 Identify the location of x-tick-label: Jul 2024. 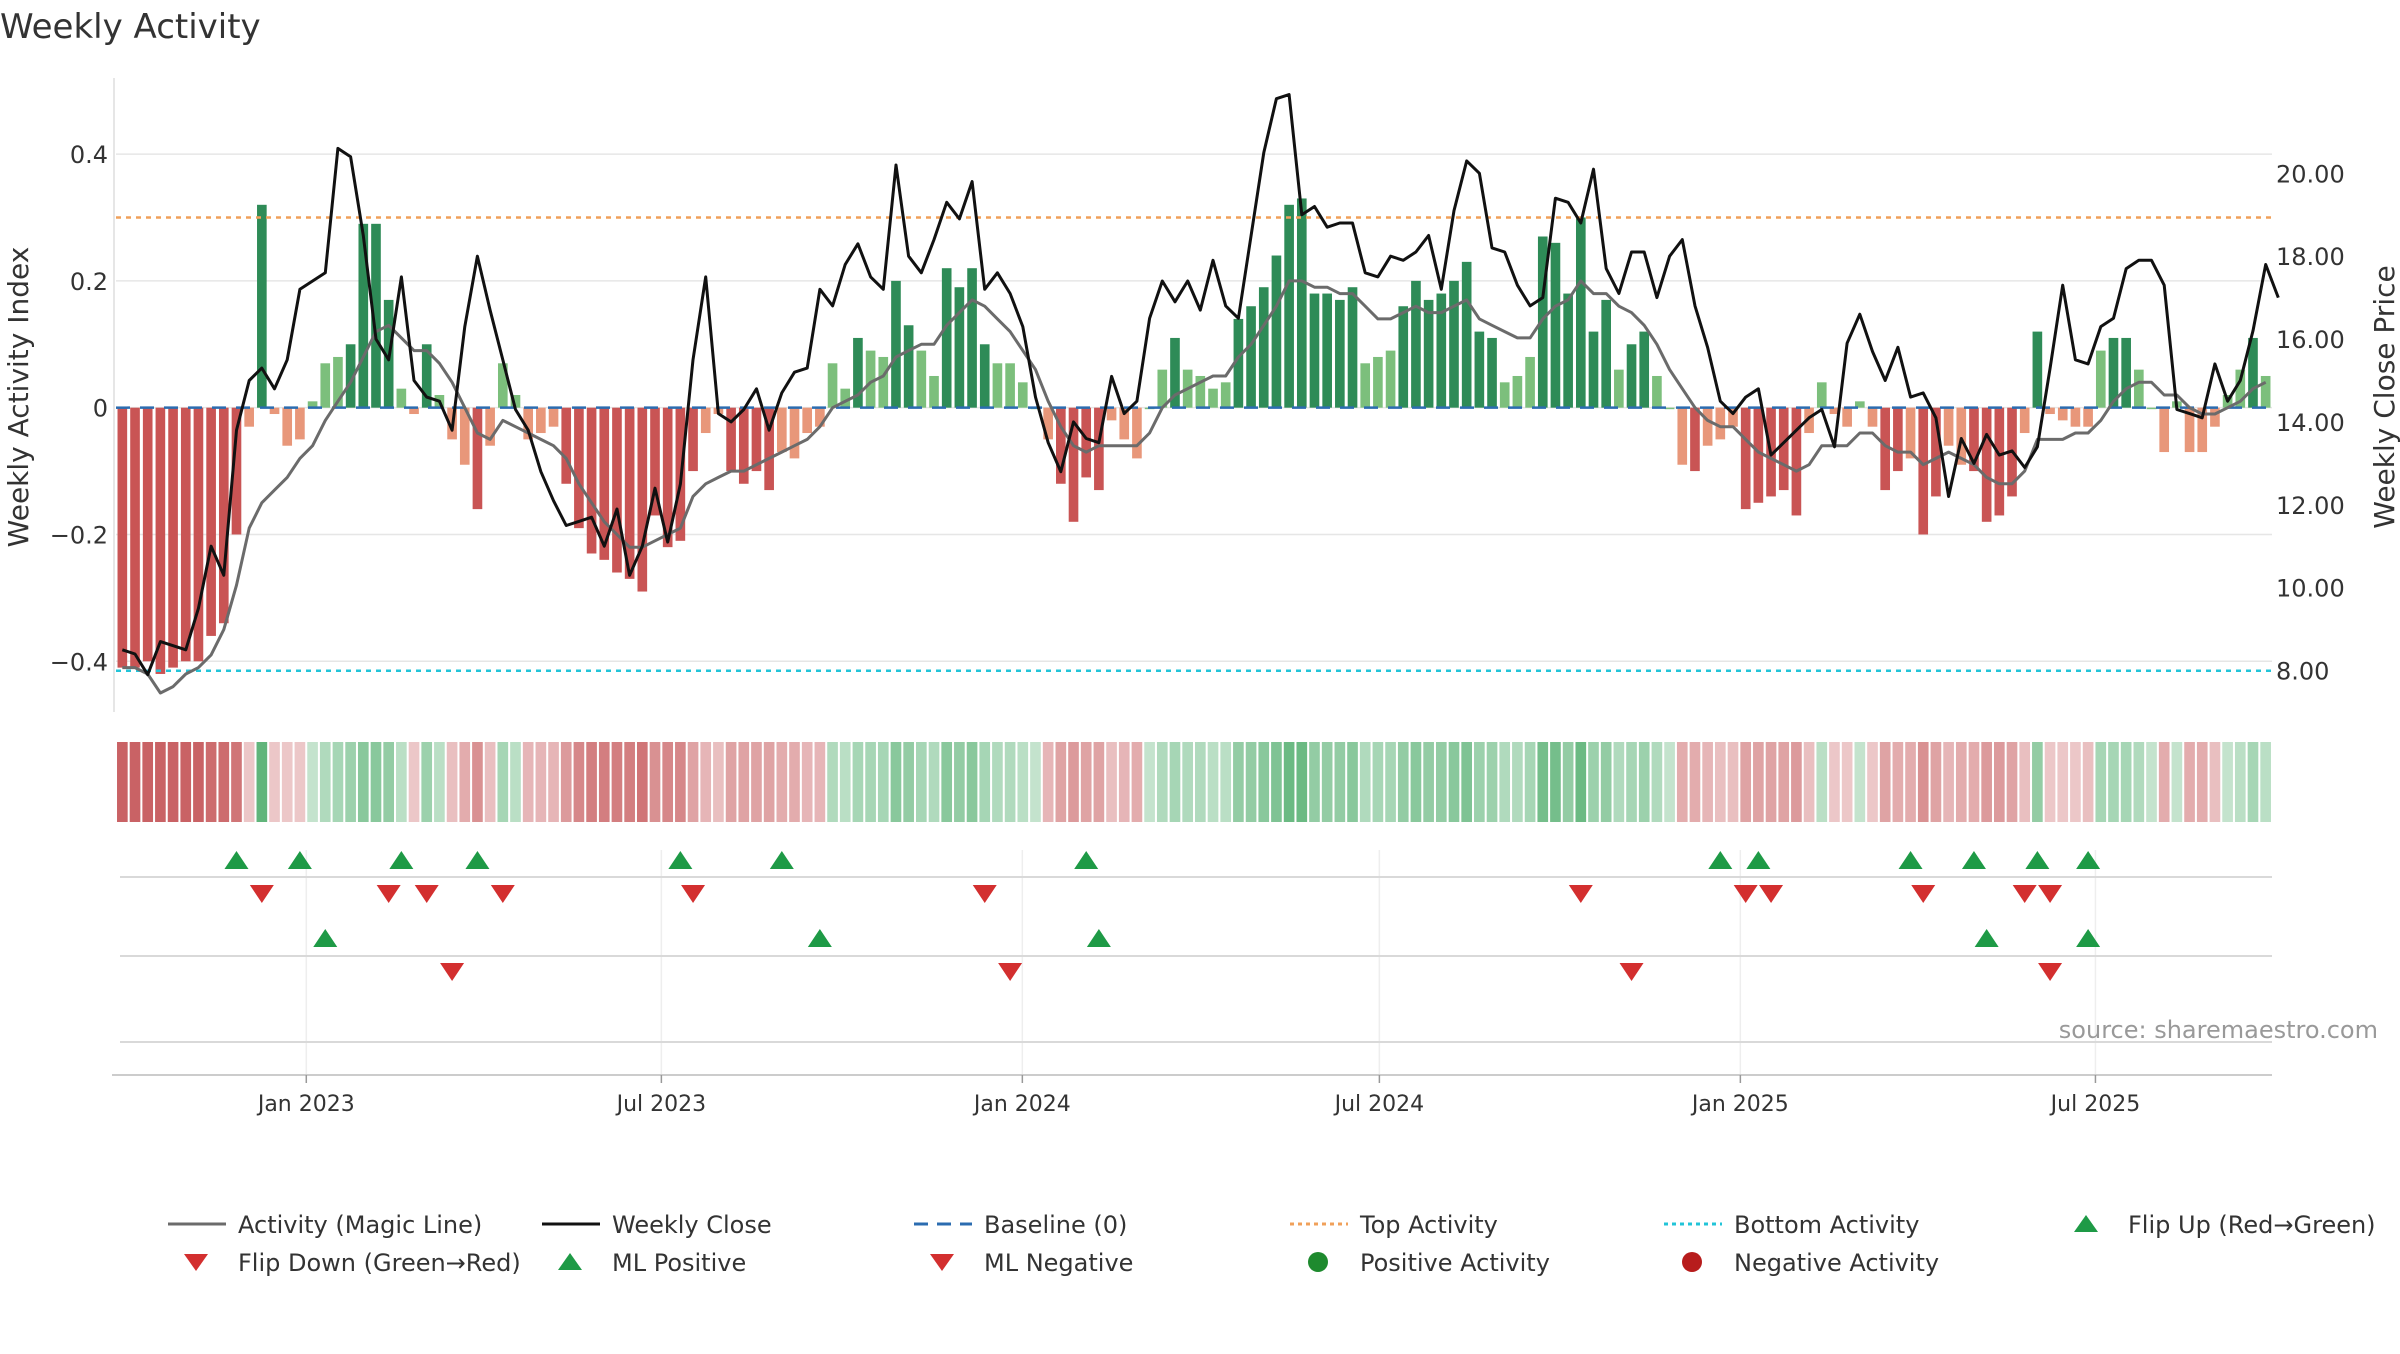
(1379, 1104).